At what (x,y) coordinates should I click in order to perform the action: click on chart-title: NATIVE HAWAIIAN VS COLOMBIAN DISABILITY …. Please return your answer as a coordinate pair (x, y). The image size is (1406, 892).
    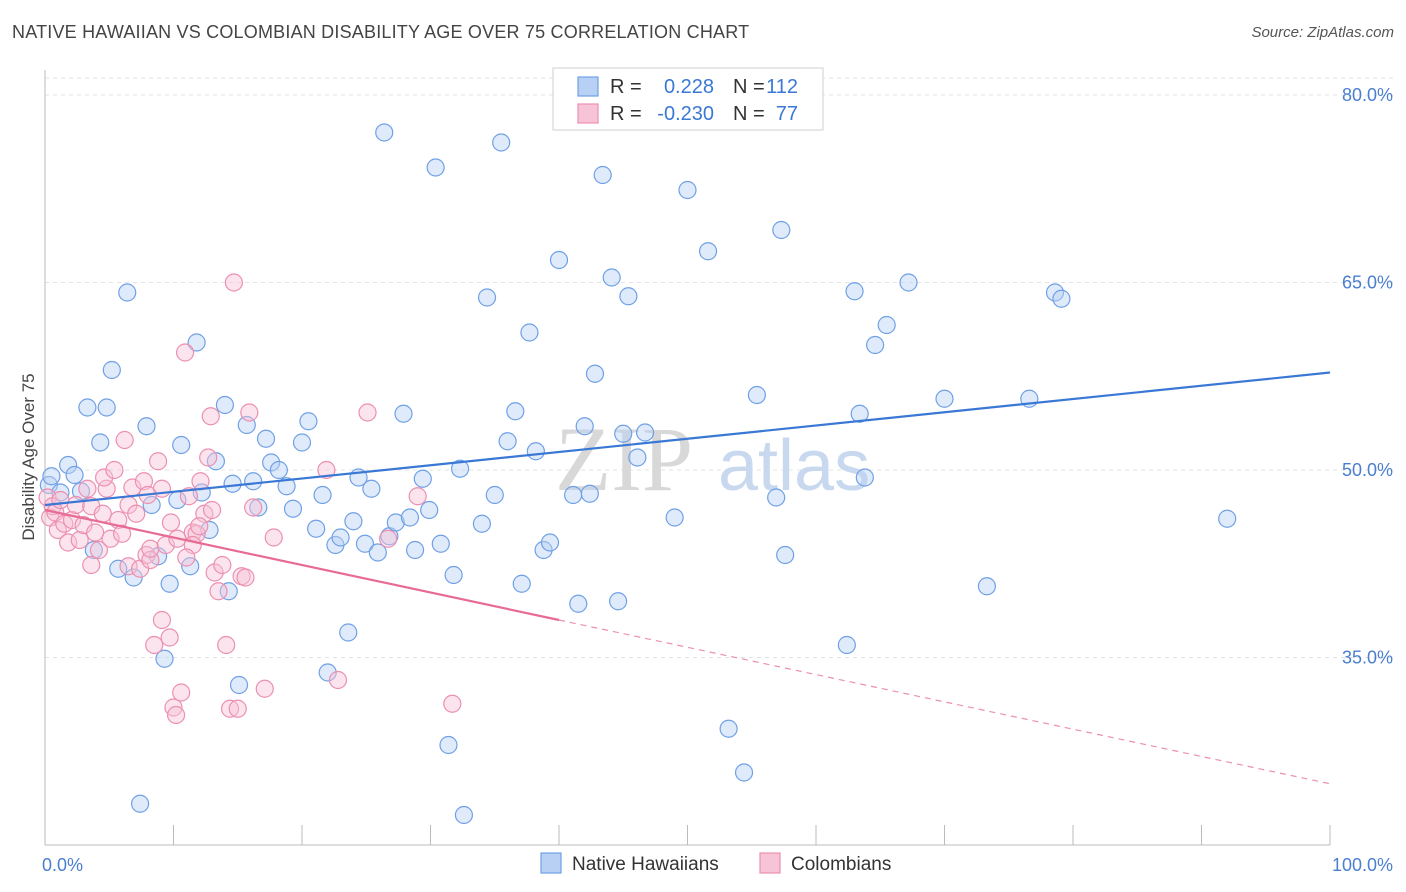
    Looking at the image, I should click on (381, 32).